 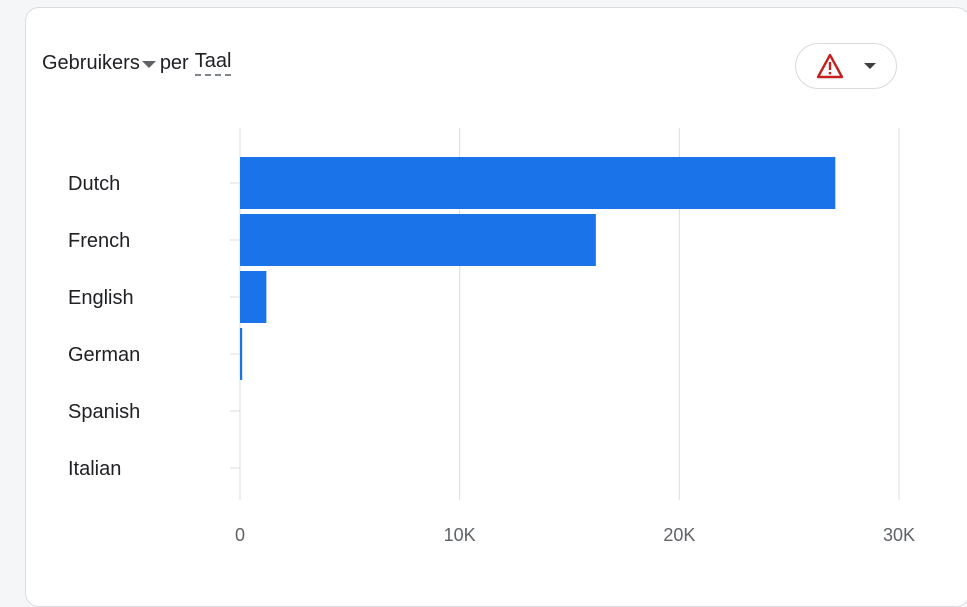 I want to click on dimension-selector: Taal, so click(x=213, y=63).